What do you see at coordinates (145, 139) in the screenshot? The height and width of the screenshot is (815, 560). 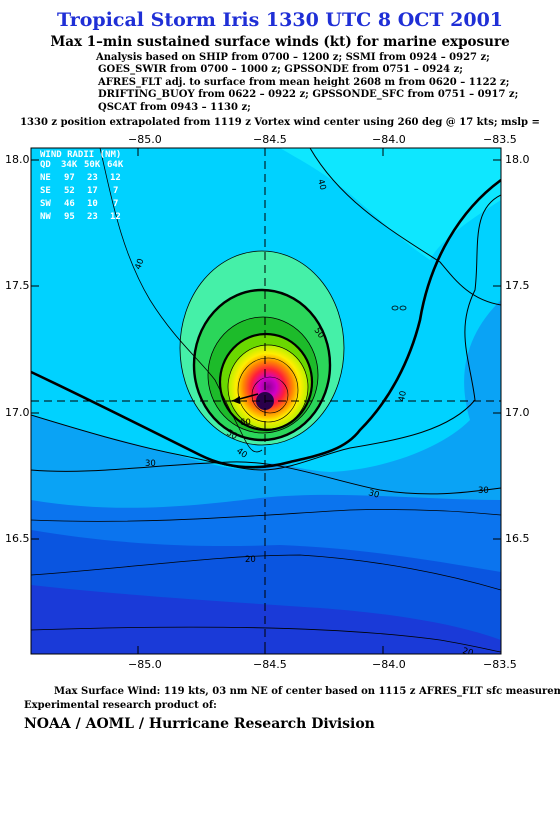 I see `lon-tick-label-top: −85.0` at bounding box center [145, 139].